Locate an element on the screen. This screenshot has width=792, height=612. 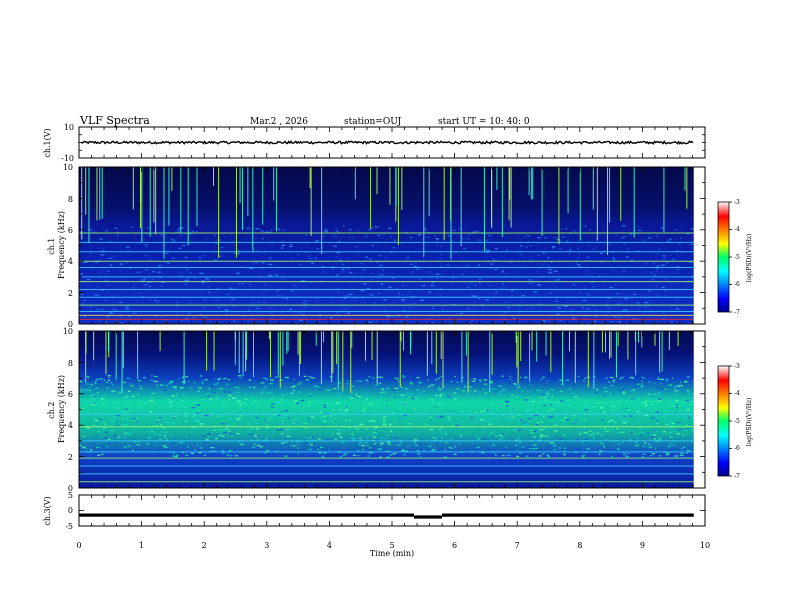
ch2-ytick-4: 4 is located at coordinates (70, 425).